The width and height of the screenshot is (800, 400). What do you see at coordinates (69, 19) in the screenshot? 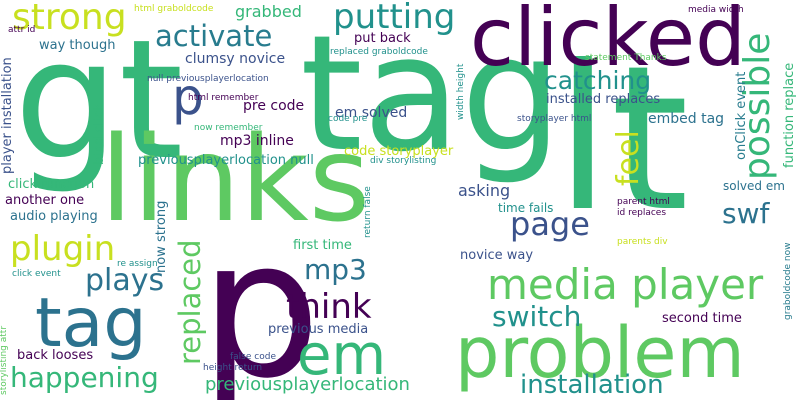
I see `word-strong: strong` at bounding box center [69, 19].